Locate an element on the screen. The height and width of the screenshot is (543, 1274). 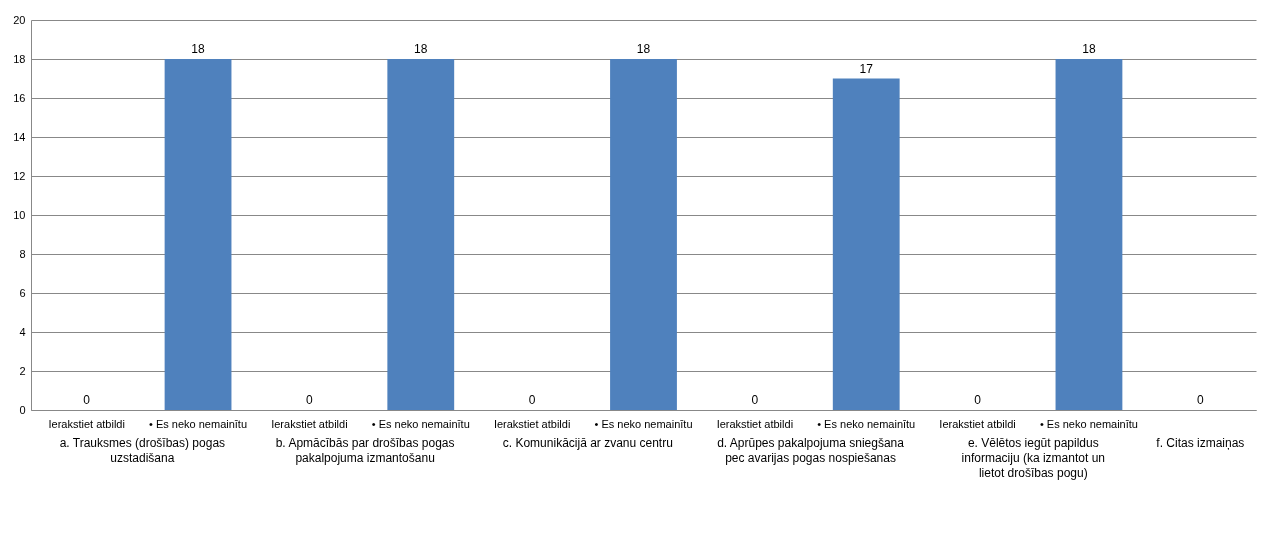
y-tick-label: 8 is located at coordinates (22, 253).